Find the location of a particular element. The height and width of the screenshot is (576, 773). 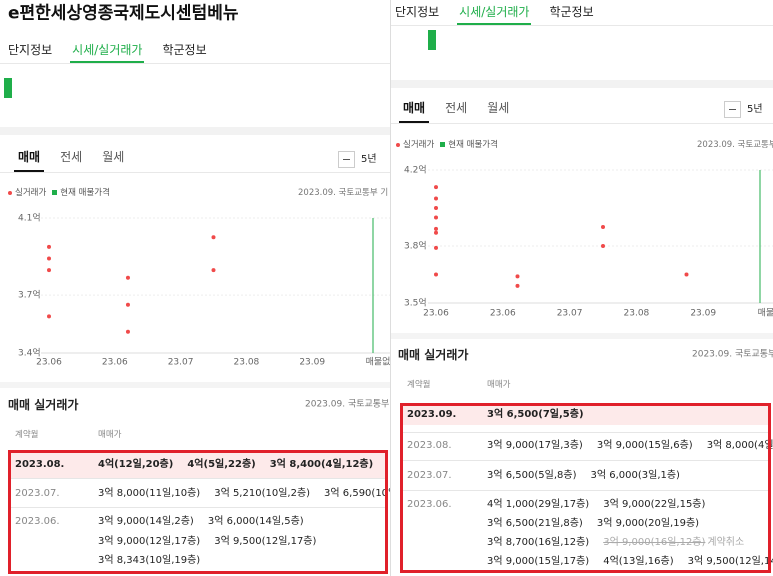

x-tick-label: 23.07 is located at coordinates (181, 363).